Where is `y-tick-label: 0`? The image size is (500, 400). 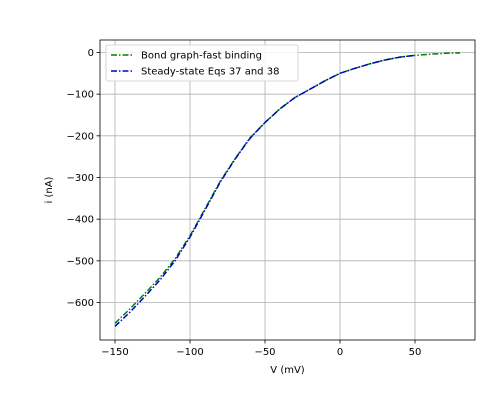 y-tick-label: 0 is located at coordinates (91, 53).